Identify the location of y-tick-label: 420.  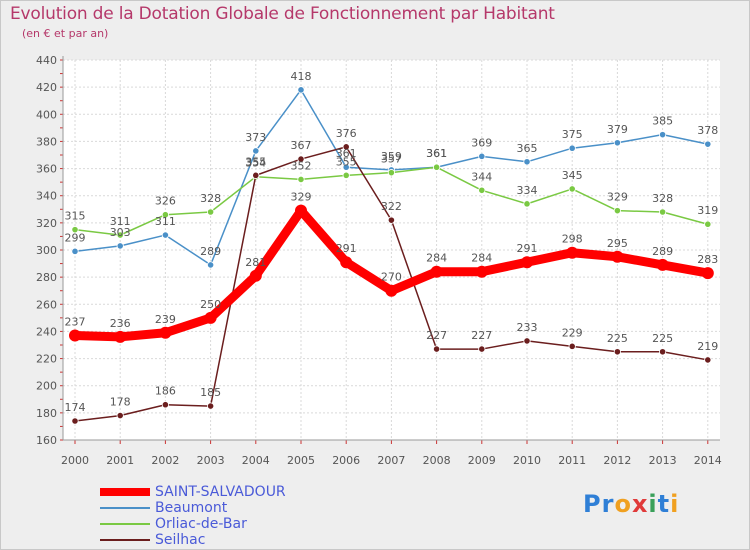
(46, 87).